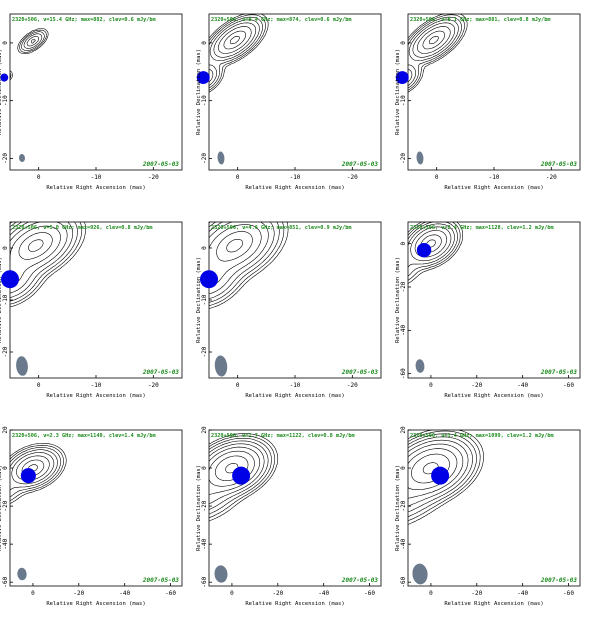  What do you see at coordinates (403, 330) in the screenshot?
I see `y-tick-label: -40` at bounding box center [403, 330].